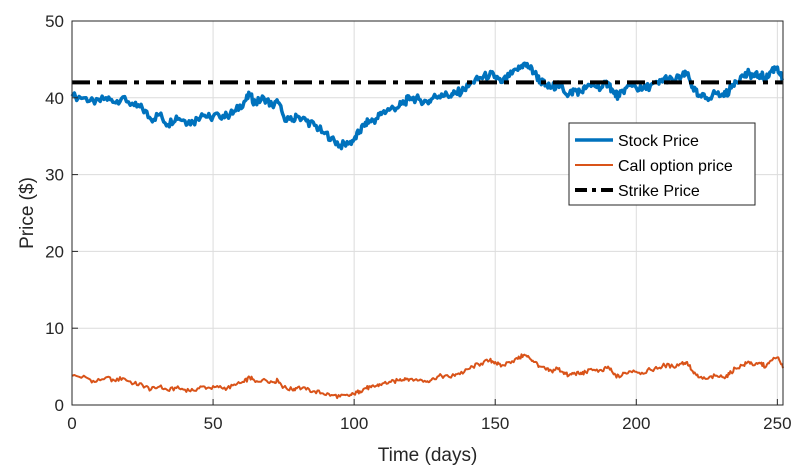  I want to click on x-tick-label: 100, so click(354, 423).